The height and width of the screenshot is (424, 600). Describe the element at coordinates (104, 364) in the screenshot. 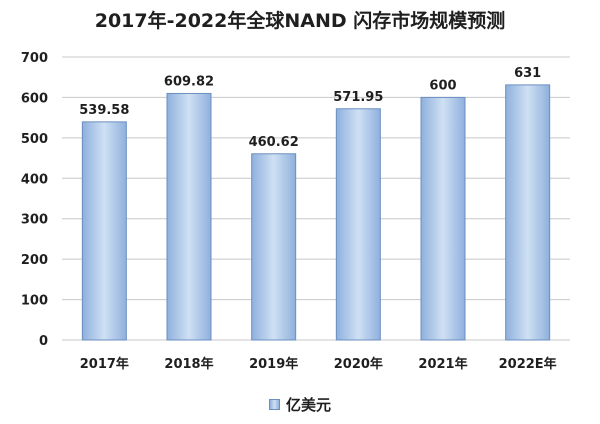

I see `x-tick-label: 2017年` at that location.